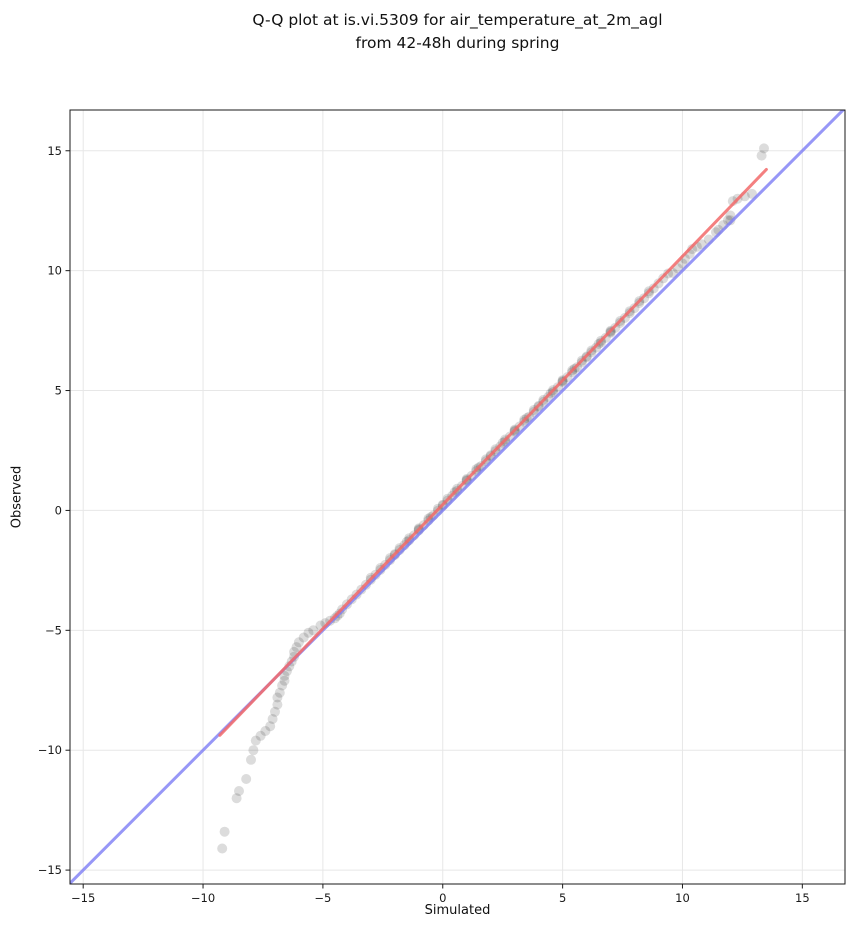 This screenshot has height=934, width=854. What do you see at coordinates (58, 391) in the screenshot?
I see `y-tick-label: 5` at bounding box center [58, 391].